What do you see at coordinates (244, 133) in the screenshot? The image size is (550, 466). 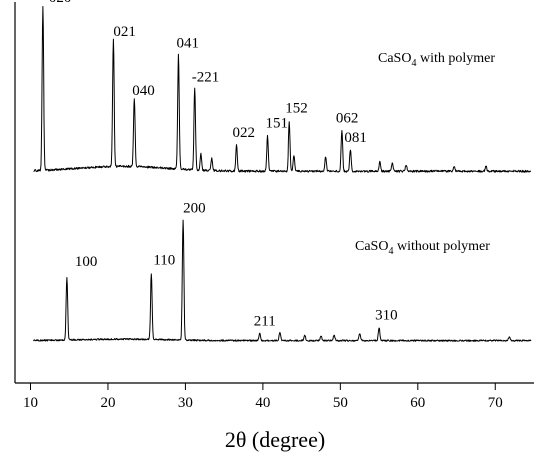 I see `peak-label: 022` at bounding box center [244, 133].